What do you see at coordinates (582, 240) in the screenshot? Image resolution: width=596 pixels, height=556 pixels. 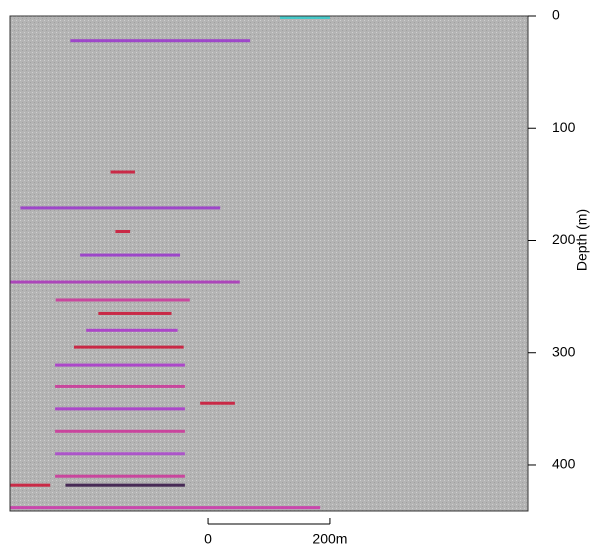 I see `y-axis-label: Depth (m)` at bounding box center [582, 240].